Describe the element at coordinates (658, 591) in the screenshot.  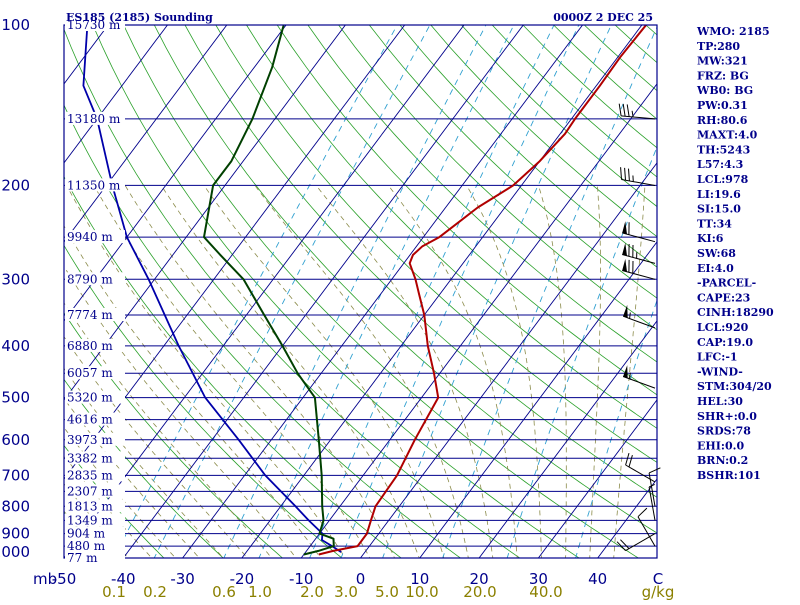
I see `mixing-ratio-unit-label: g/kg` at that location.